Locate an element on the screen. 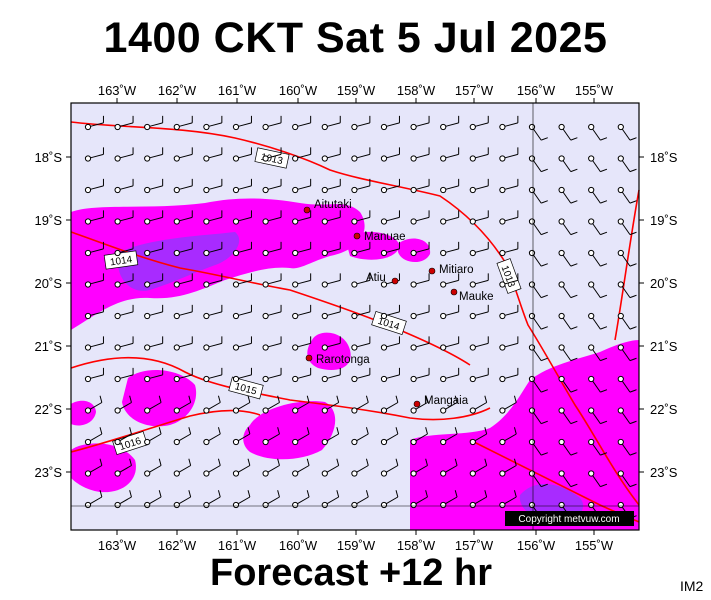 This screenshot has height=600, width=711. lat-label: 20˚S is located at coordinates (664, 283).